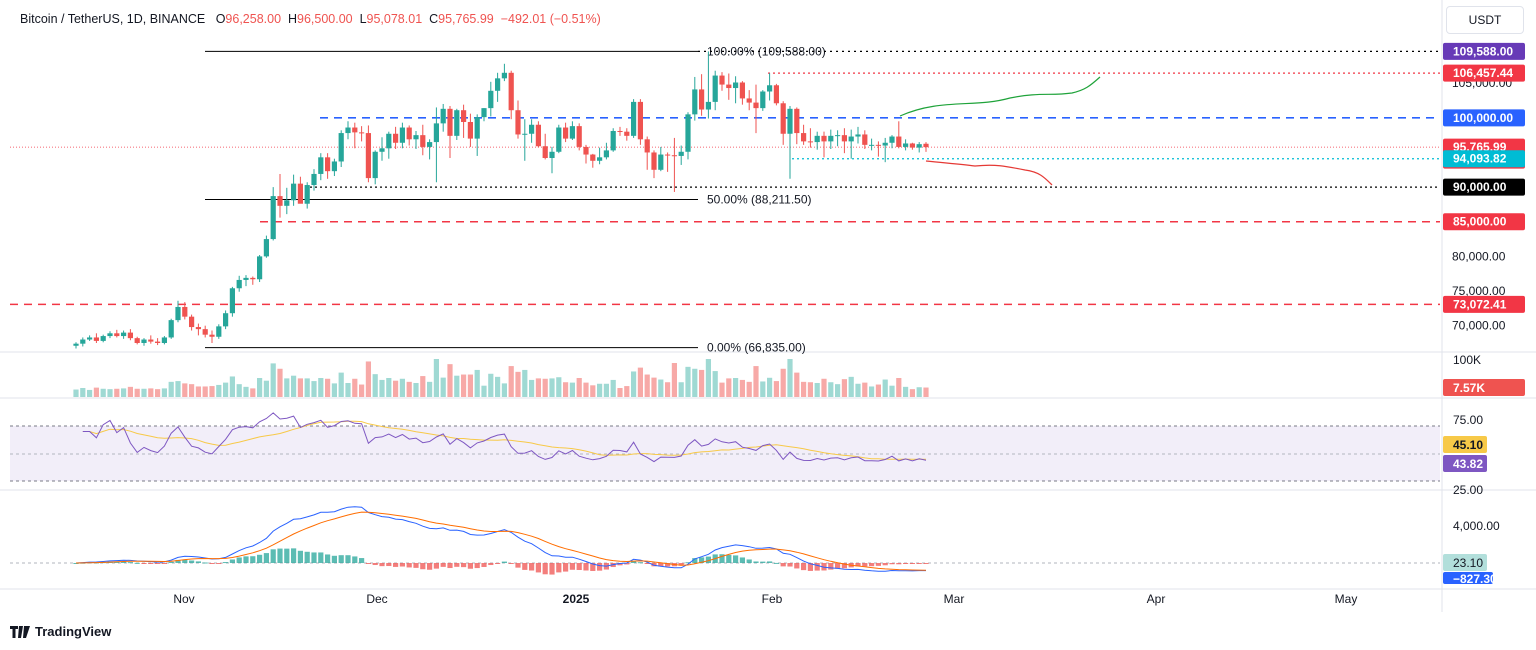  I want to click on open-label: O, so click(220, 19).